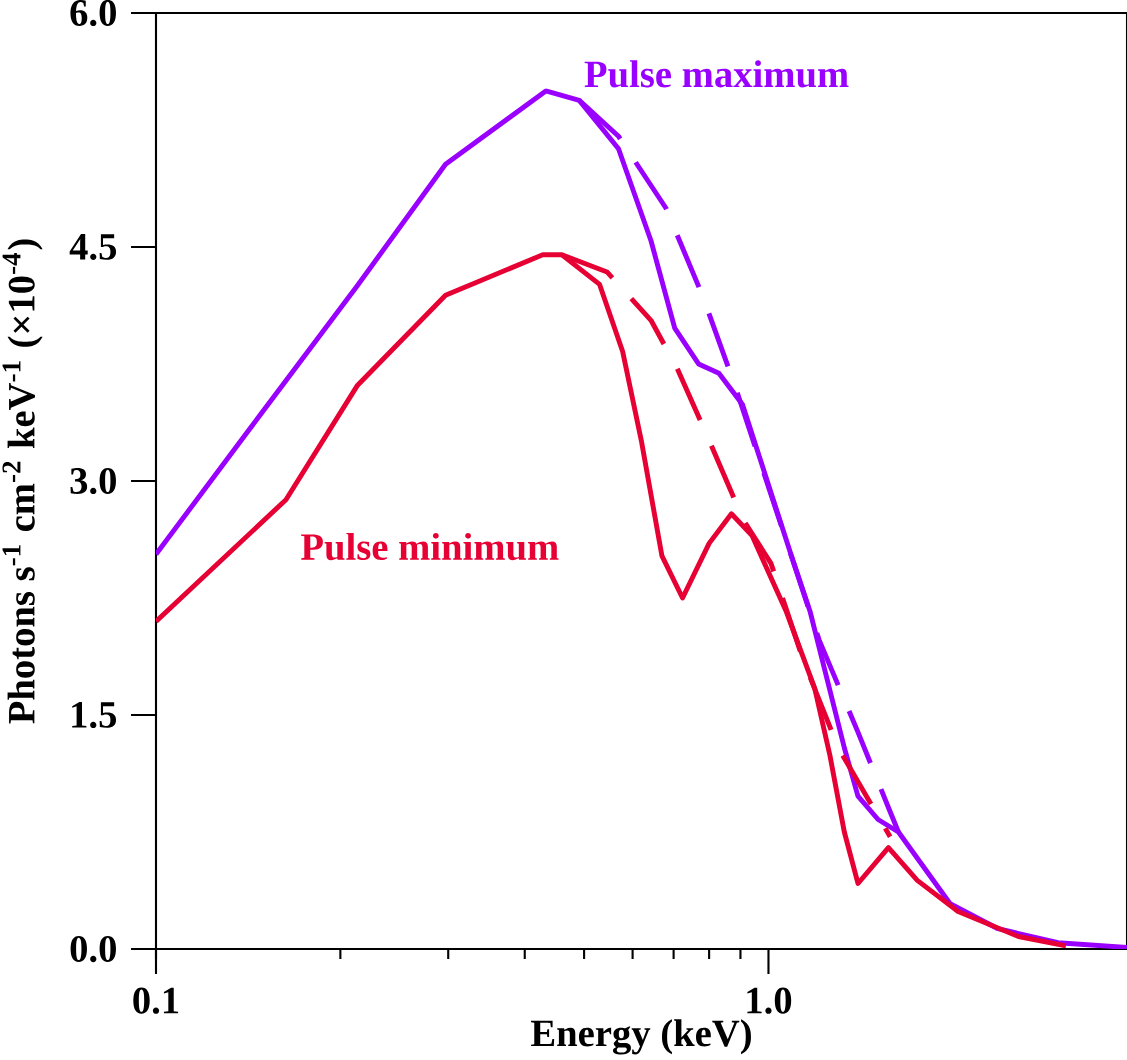  Describe the element at coordinates (93, 247) in the screenshot. I see `y-tick-label: 4.5` at that location.